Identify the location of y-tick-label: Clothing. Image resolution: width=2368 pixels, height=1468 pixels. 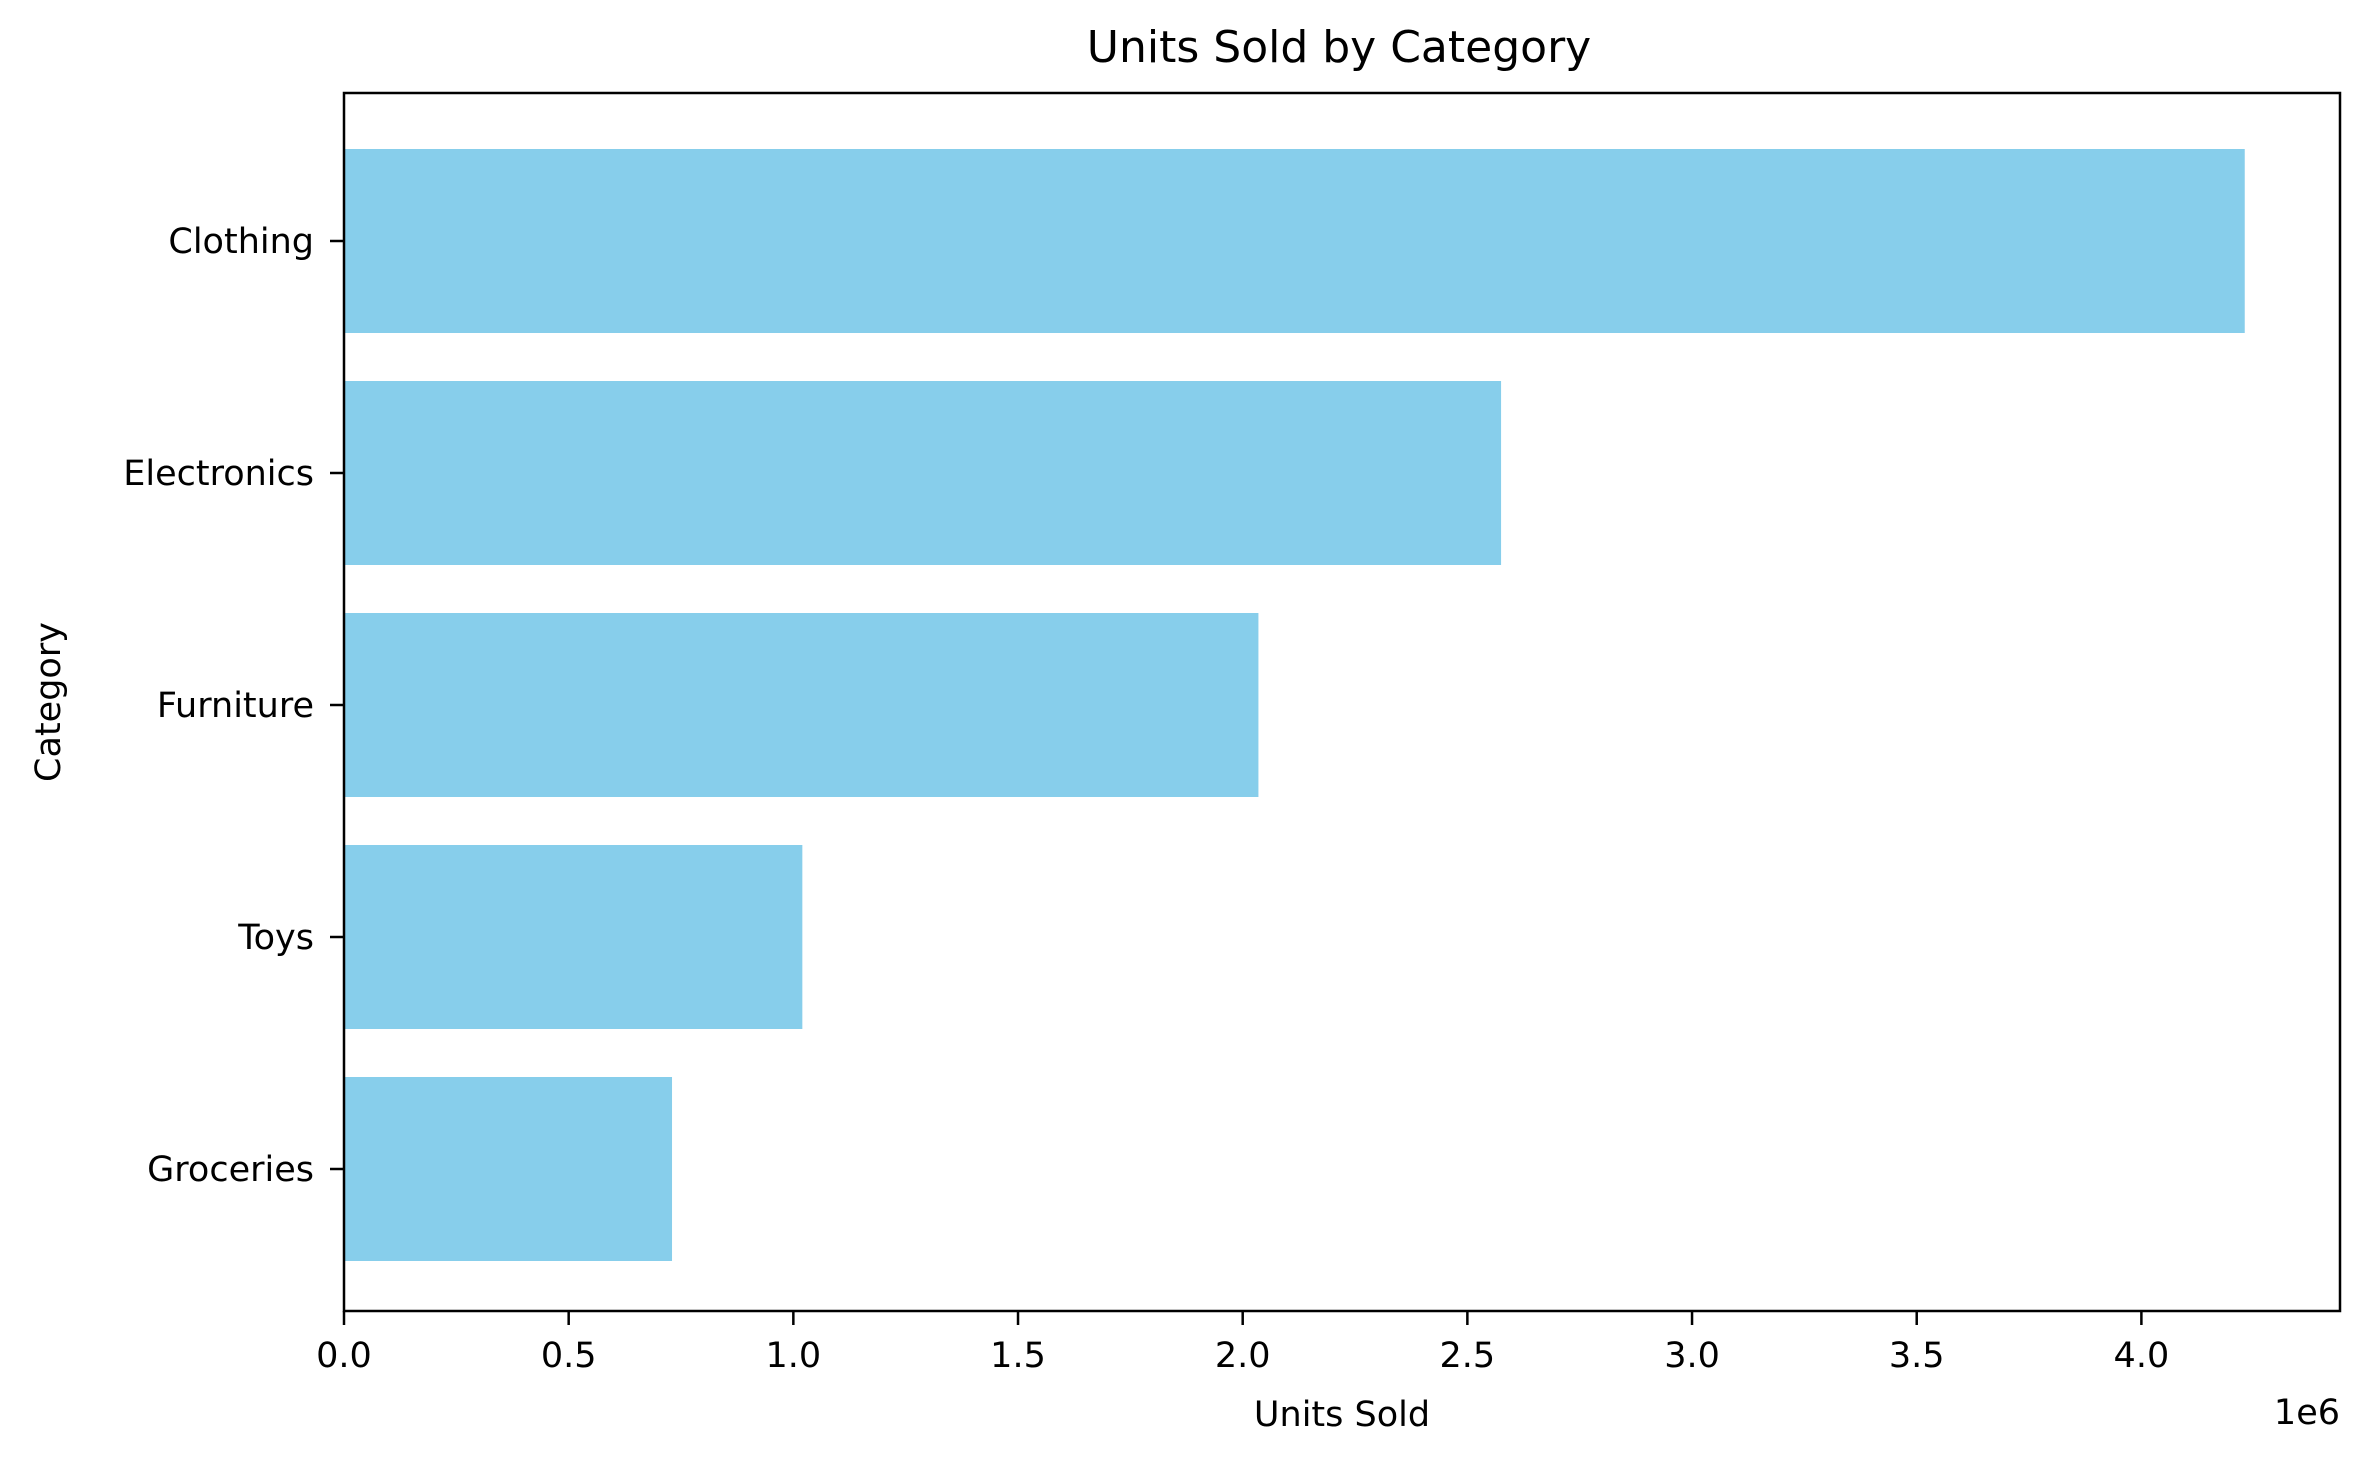
(241, 242).